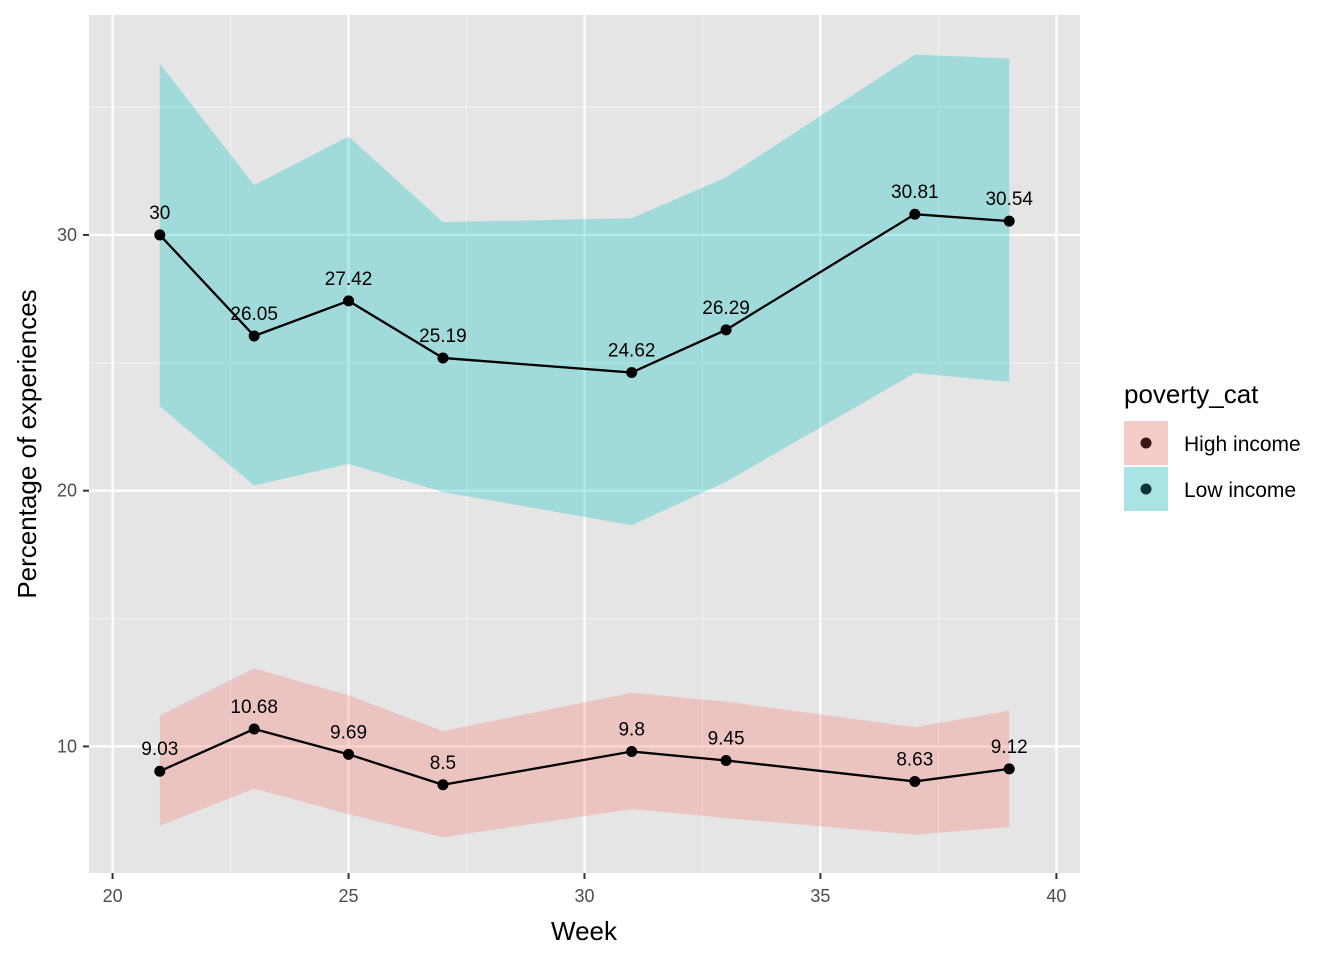 The image size is (1344, 960). I want to click on data-label-high-income: 8.5, so click(443, 763).